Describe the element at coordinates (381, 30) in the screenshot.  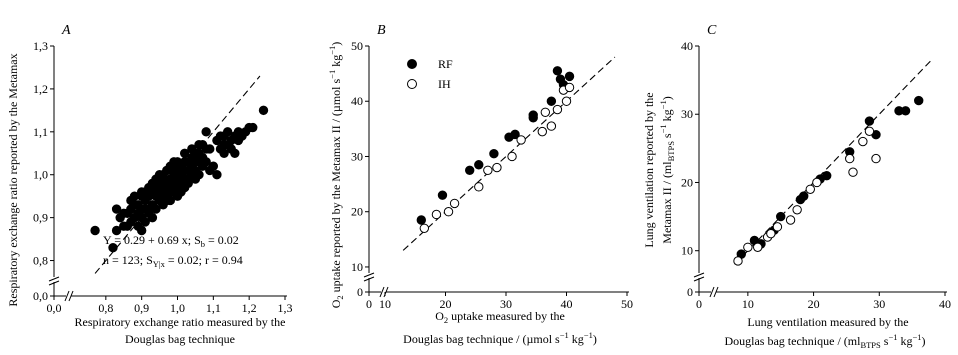
I see `panel-letter: B` at that location.